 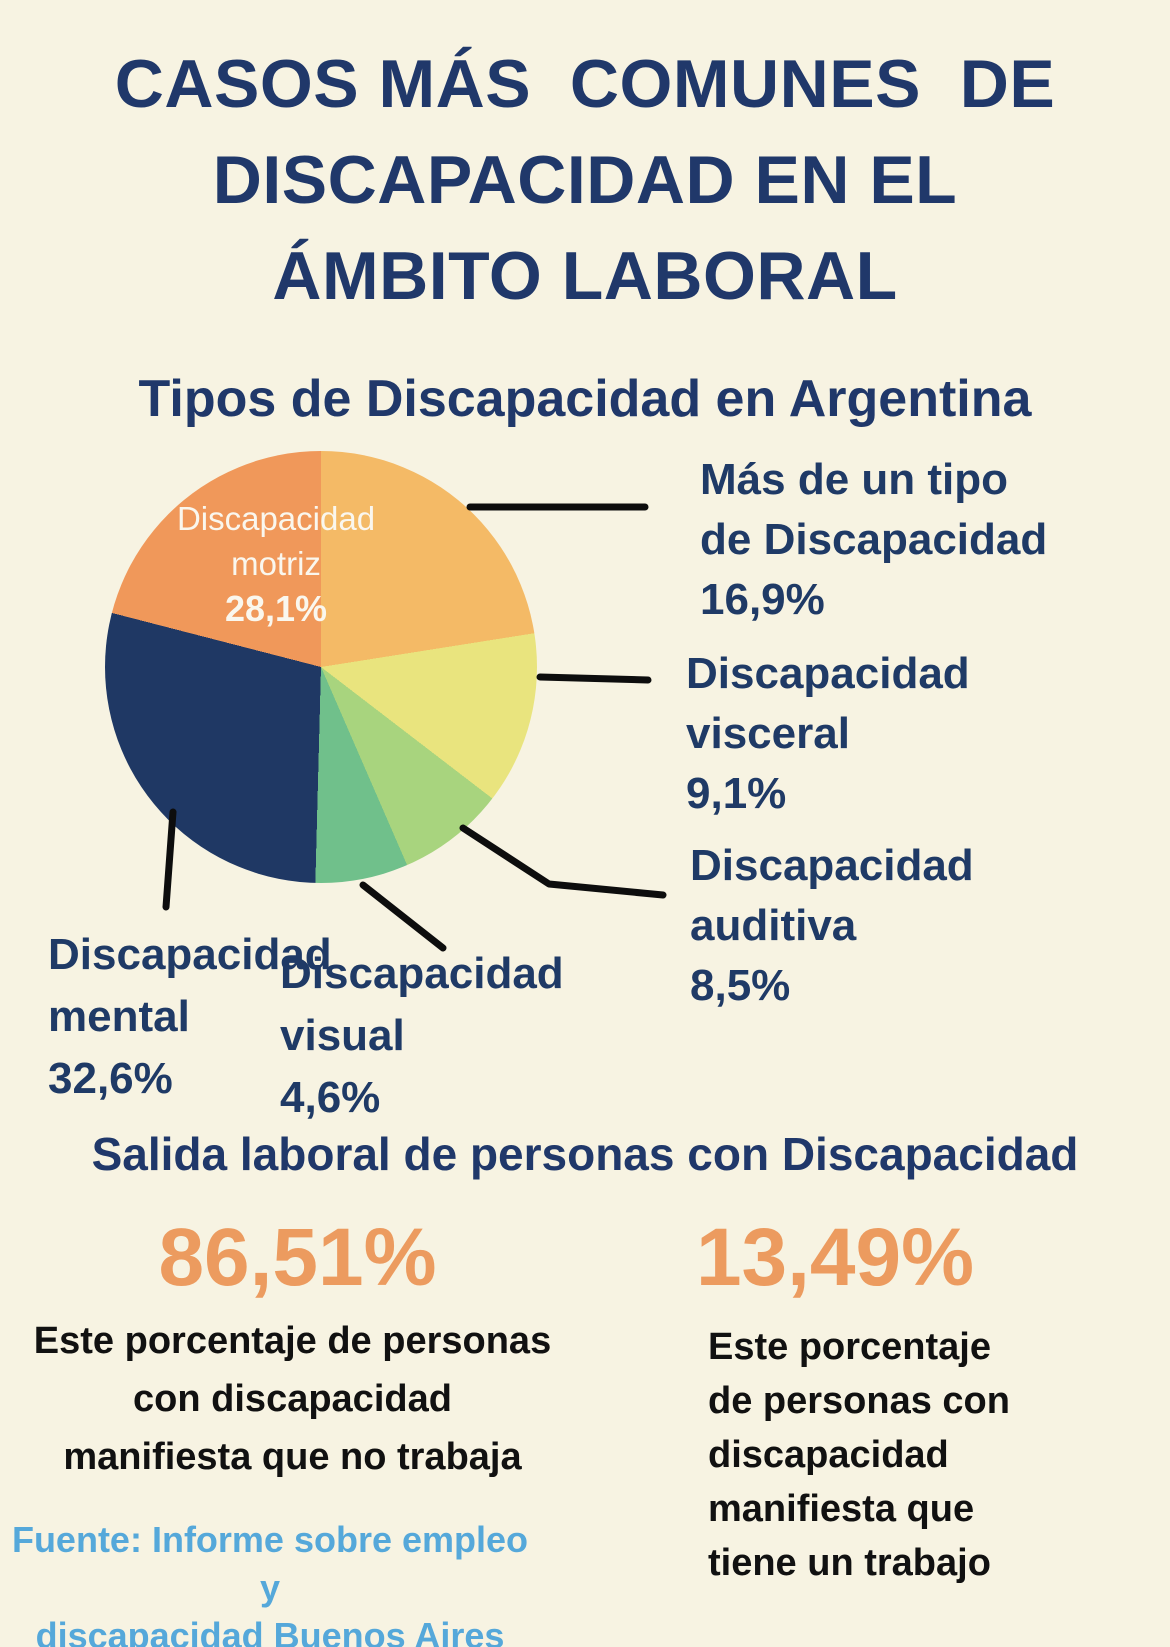 I want to click on pie-inner-label: Discapacidad motriz 28,1%, so click(x=276, y=564).